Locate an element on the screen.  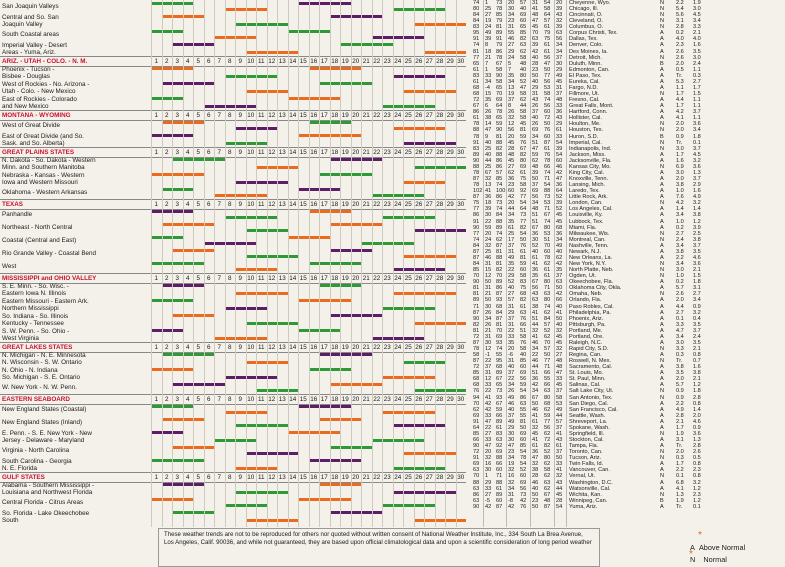
day-number: 5 is located at coordinates (198, 204).